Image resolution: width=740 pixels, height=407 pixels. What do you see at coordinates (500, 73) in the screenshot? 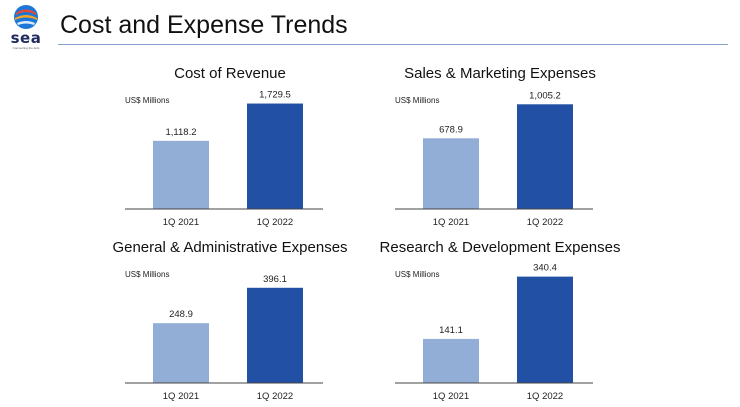
I see `chart-title: Sales & Marketing Expenses` at bounding box center [500, 73].